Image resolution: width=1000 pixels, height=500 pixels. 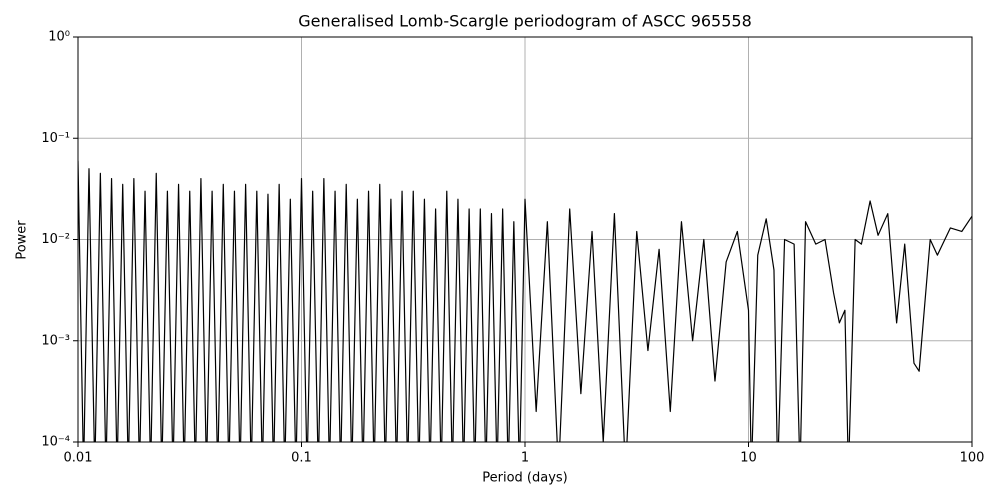 I want to click on y-tick-label: 10⁻², so click(x=55, y=239).